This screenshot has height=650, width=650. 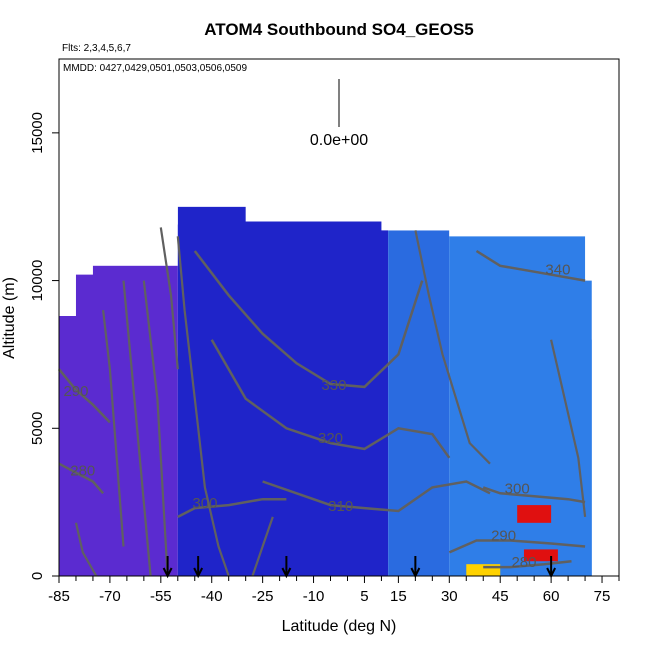 I want to click on x-tick-label-6: 5, so click(x=364, y=596).